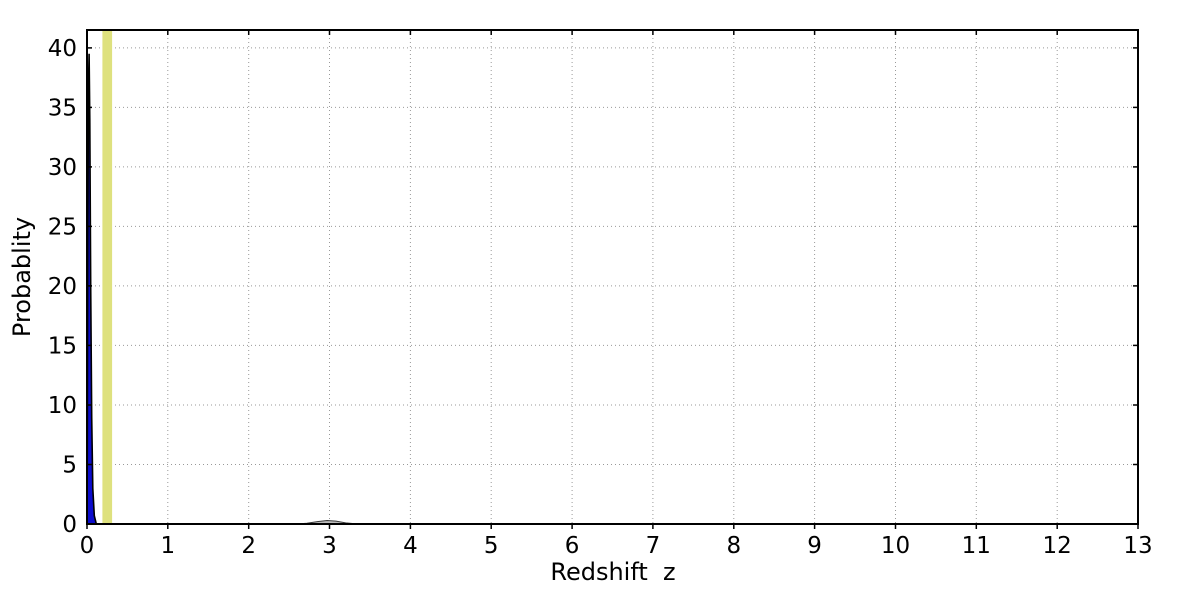 This screenshot has height=600, width=1200. Describe the element at coordinates (62, 346) in the screenshot. I see `y-tick-label-15: 15` at that location.